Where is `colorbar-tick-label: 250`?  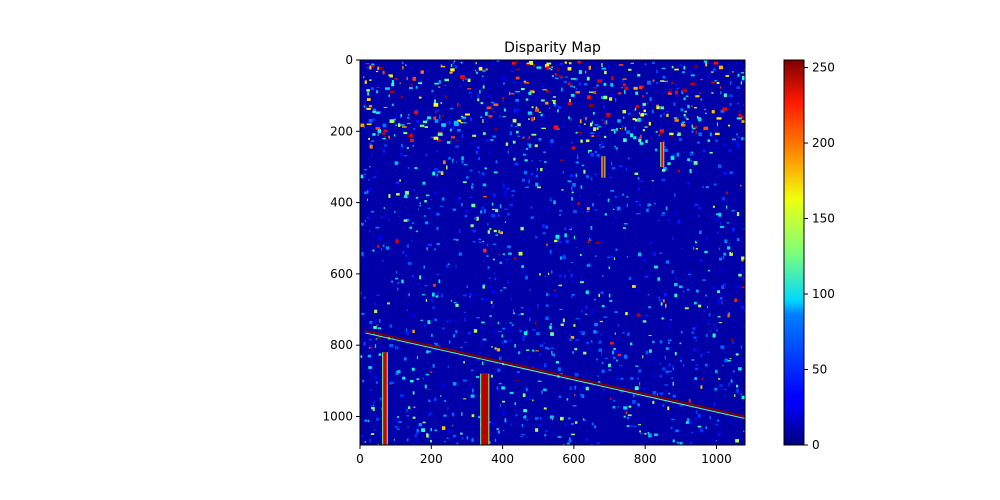 colorbar-tick-label: 250 is located at coordinates (823, 68).